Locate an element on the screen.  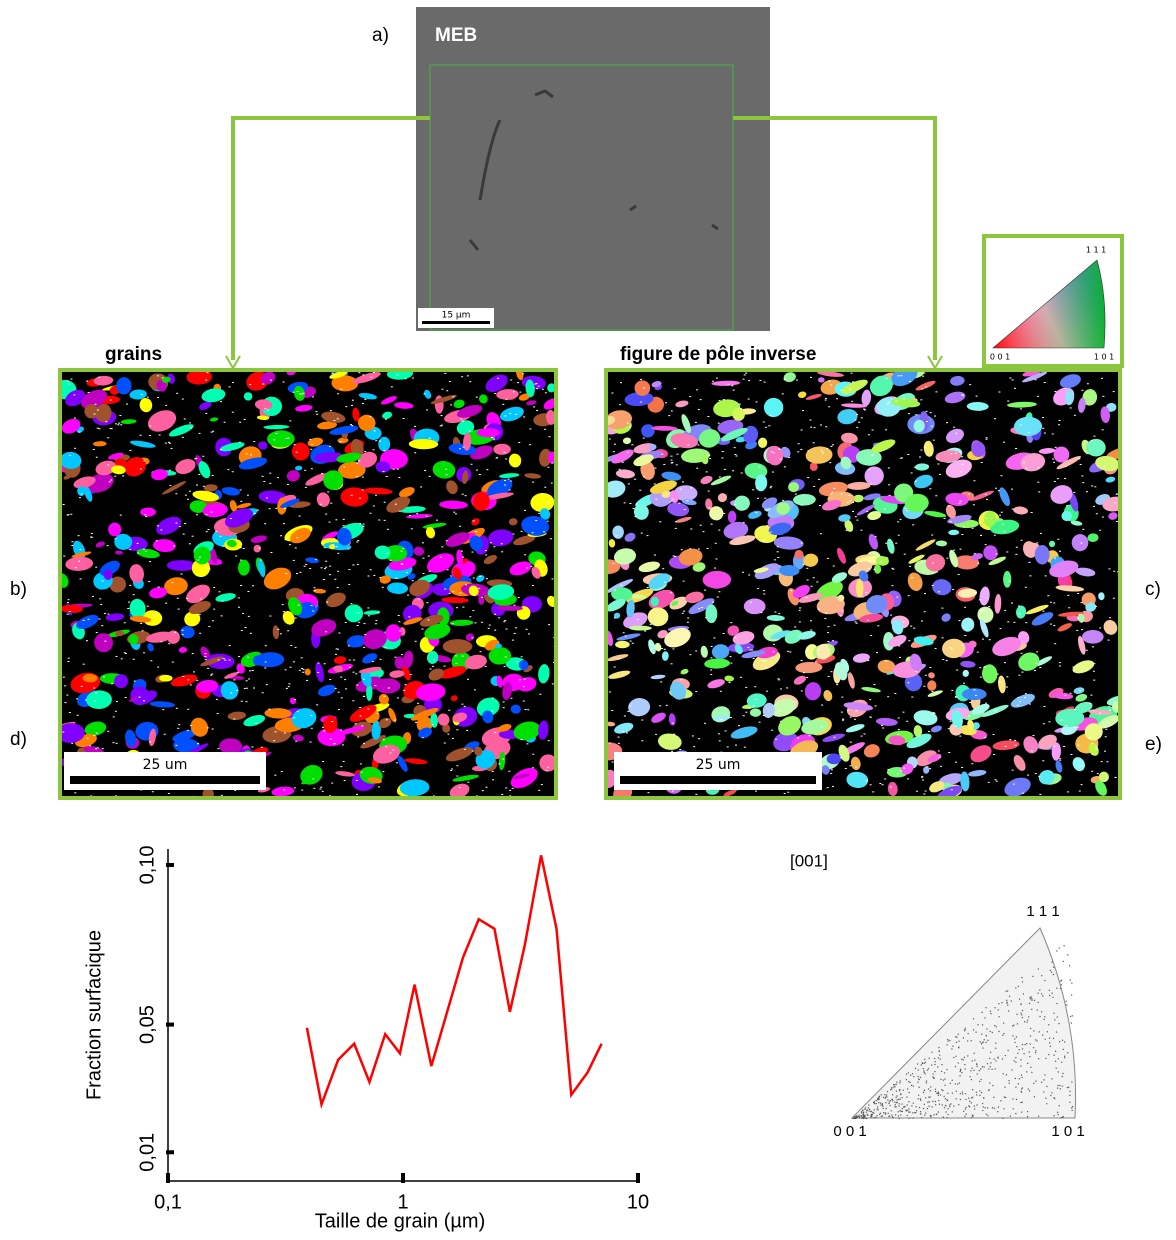
connector is located at coordinates (330, 238).